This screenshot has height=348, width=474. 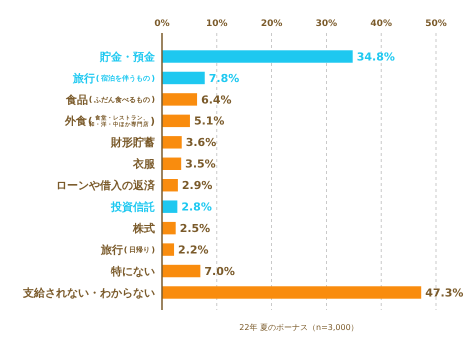 I want to click on data-label: 7.8%, so click(x=224, y=78).